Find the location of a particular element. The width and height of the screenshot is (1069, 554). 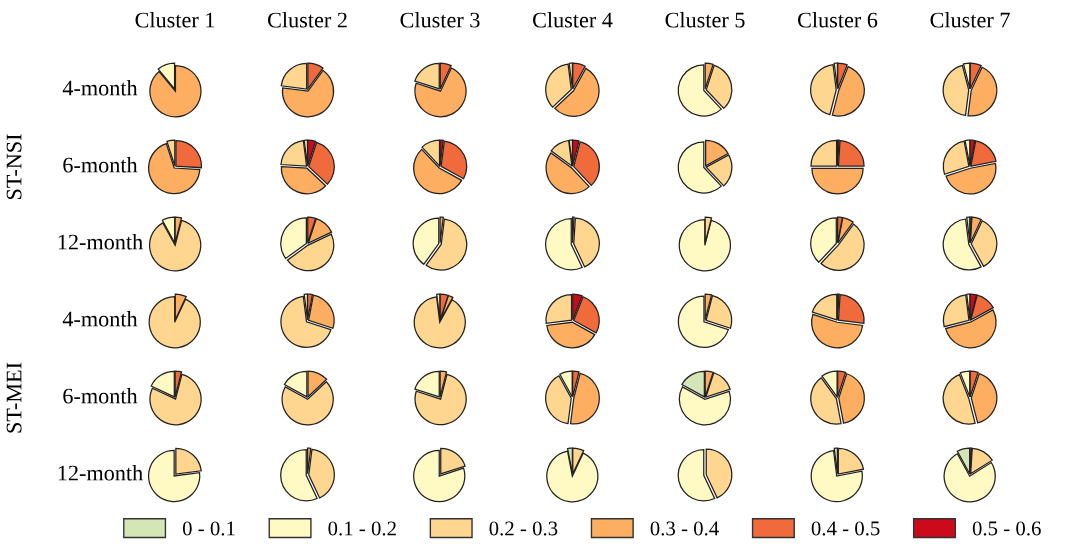

slice-label: Cluster 2 is located at coordinates (307, 19).